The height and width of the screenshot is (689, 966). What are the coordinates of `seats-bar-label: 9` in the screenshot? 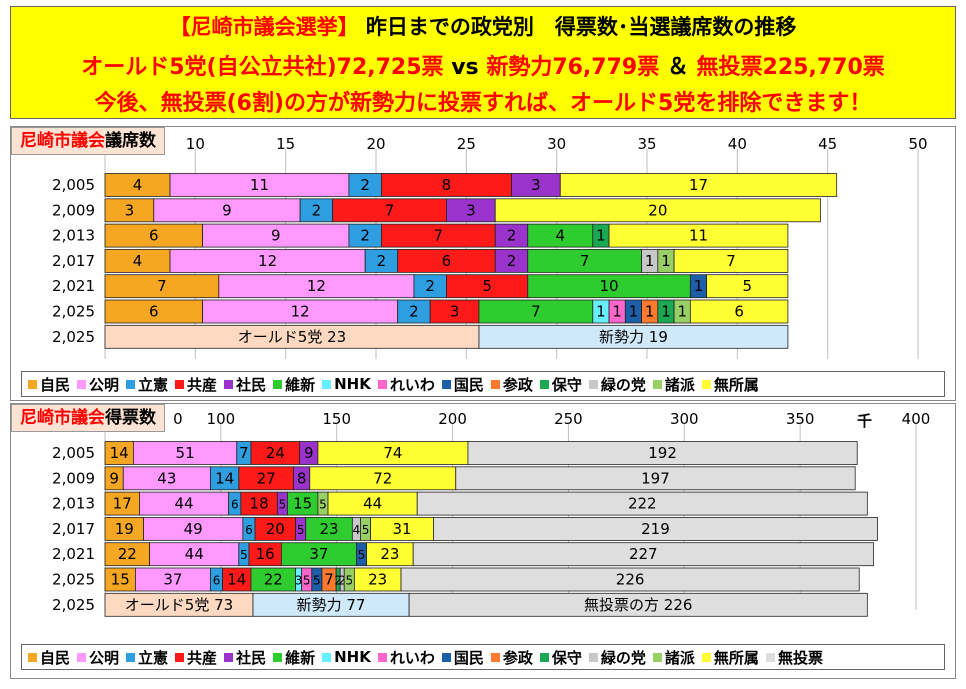 It's located at (227, 210).